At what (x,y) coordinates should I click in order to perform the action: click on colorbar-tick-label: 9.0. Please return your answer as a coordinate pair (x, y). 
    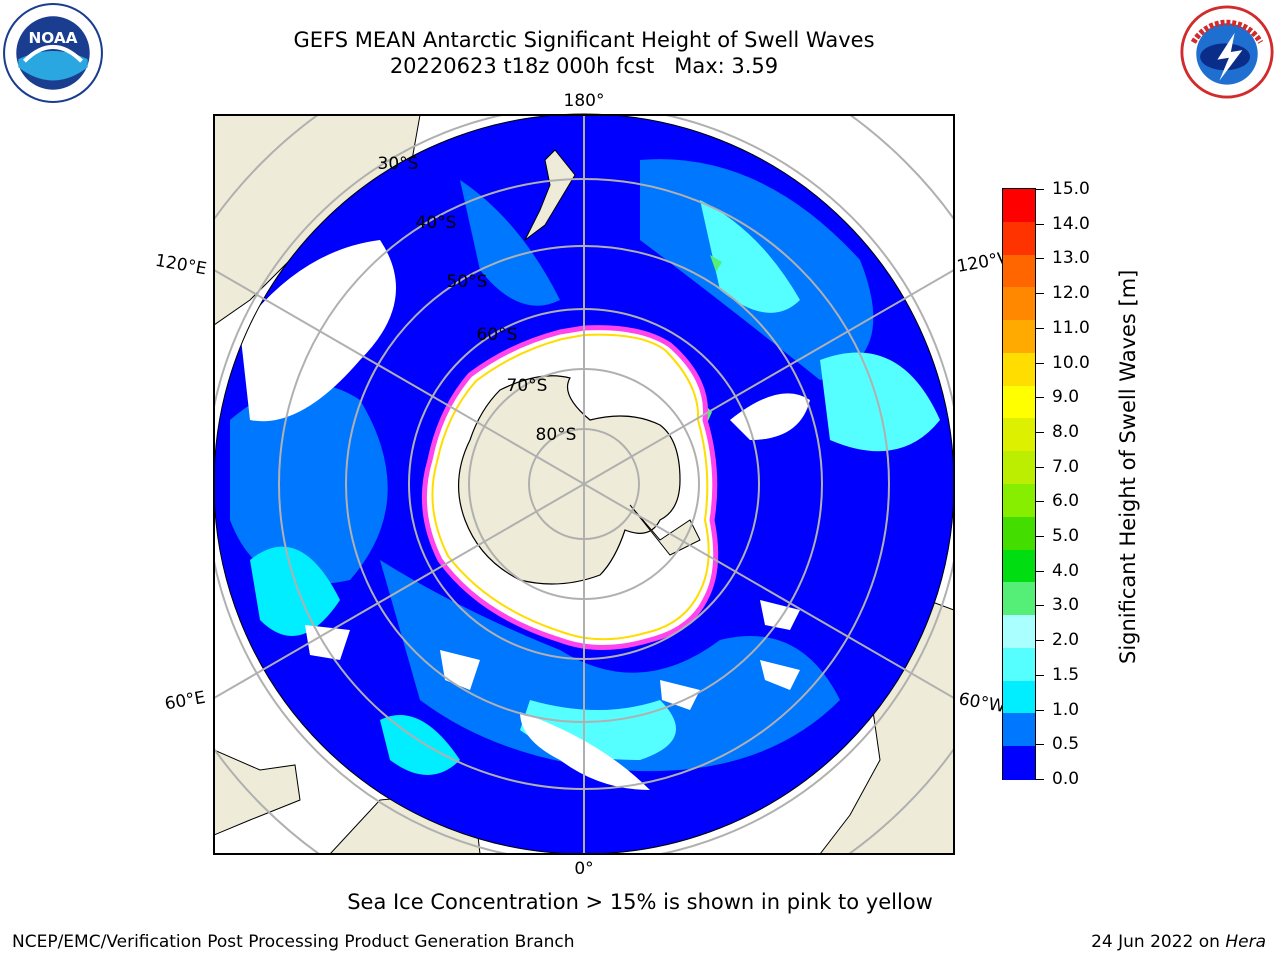
    Looking at the image, I should click on (1066, 397).